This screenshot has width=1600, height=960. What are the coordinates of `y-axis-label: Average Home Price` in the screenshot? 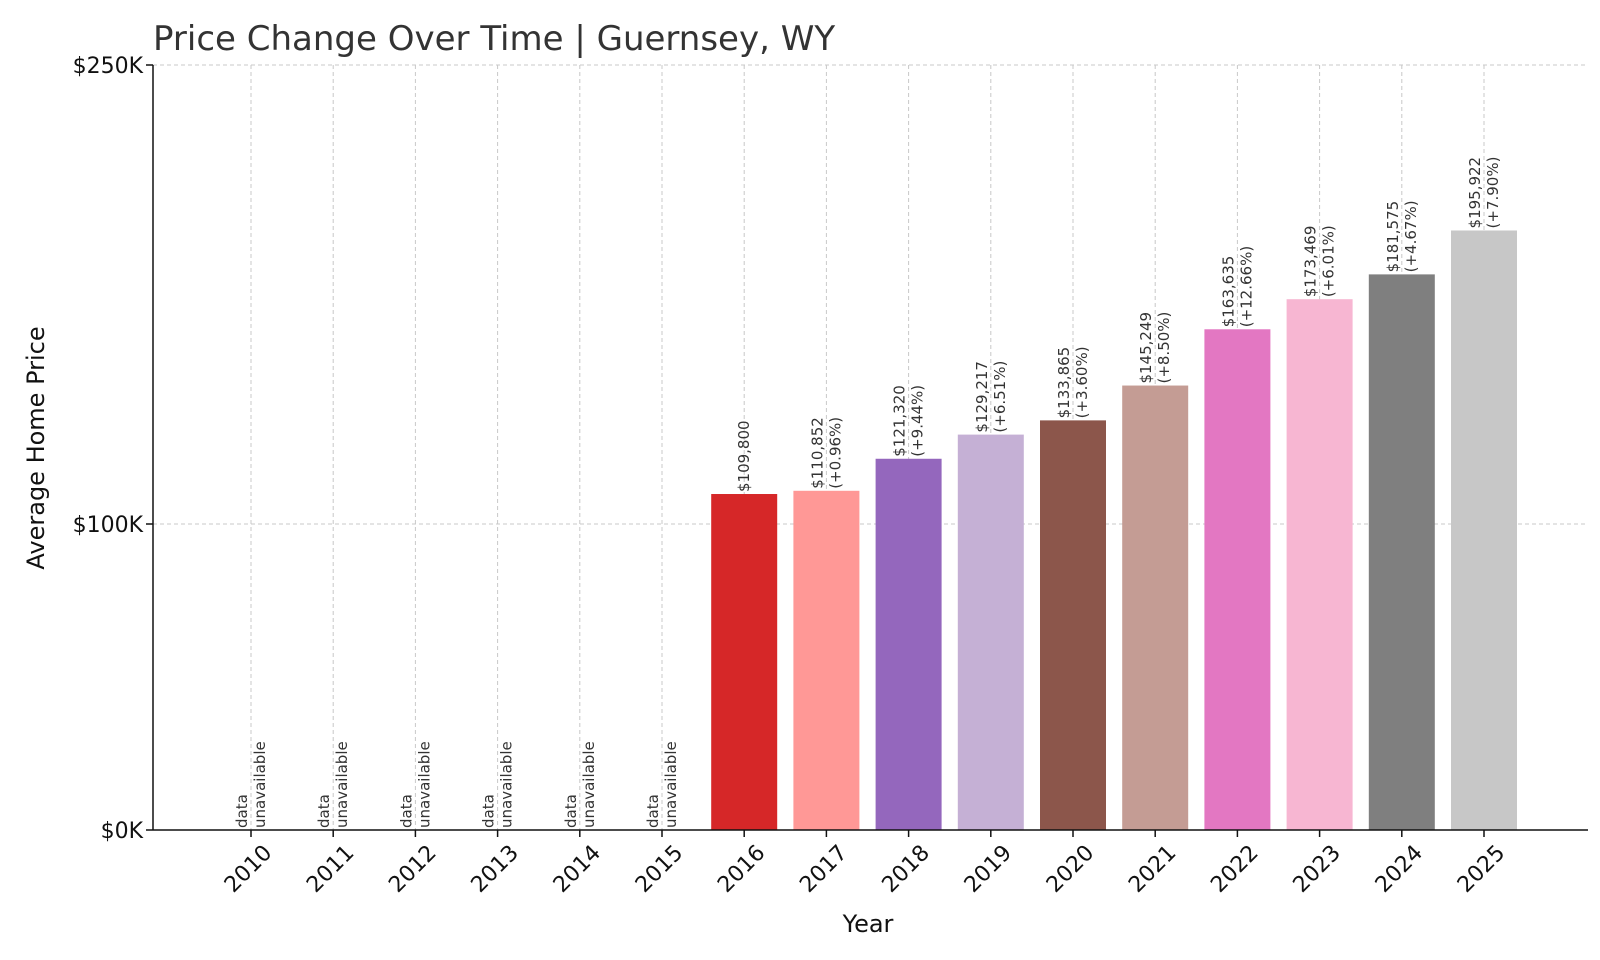 It's located at (36, 447).